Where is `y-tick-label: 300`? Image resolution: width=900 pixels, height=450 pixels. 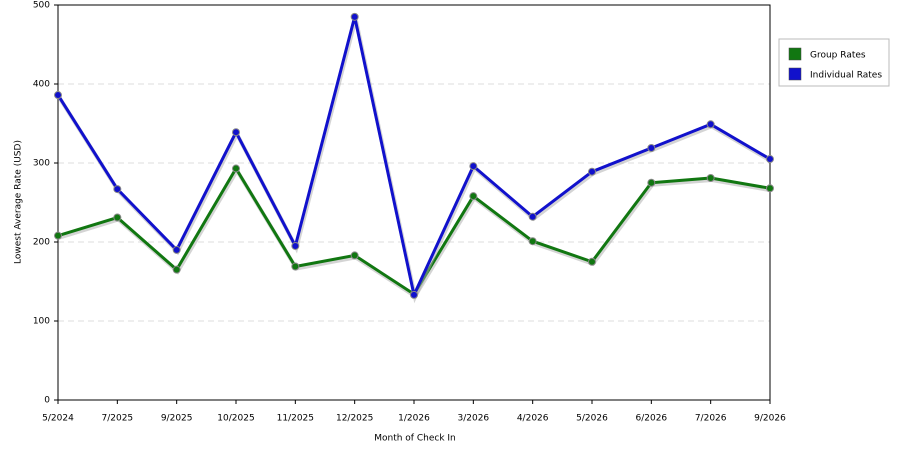 y-tick-label: 300 is located at coordinates (41, 164).